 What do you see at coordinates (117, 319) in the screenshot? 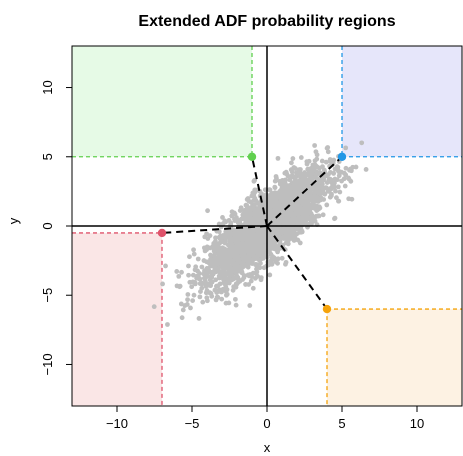
I see `region-lower-left` at bounding box center [117, 319].